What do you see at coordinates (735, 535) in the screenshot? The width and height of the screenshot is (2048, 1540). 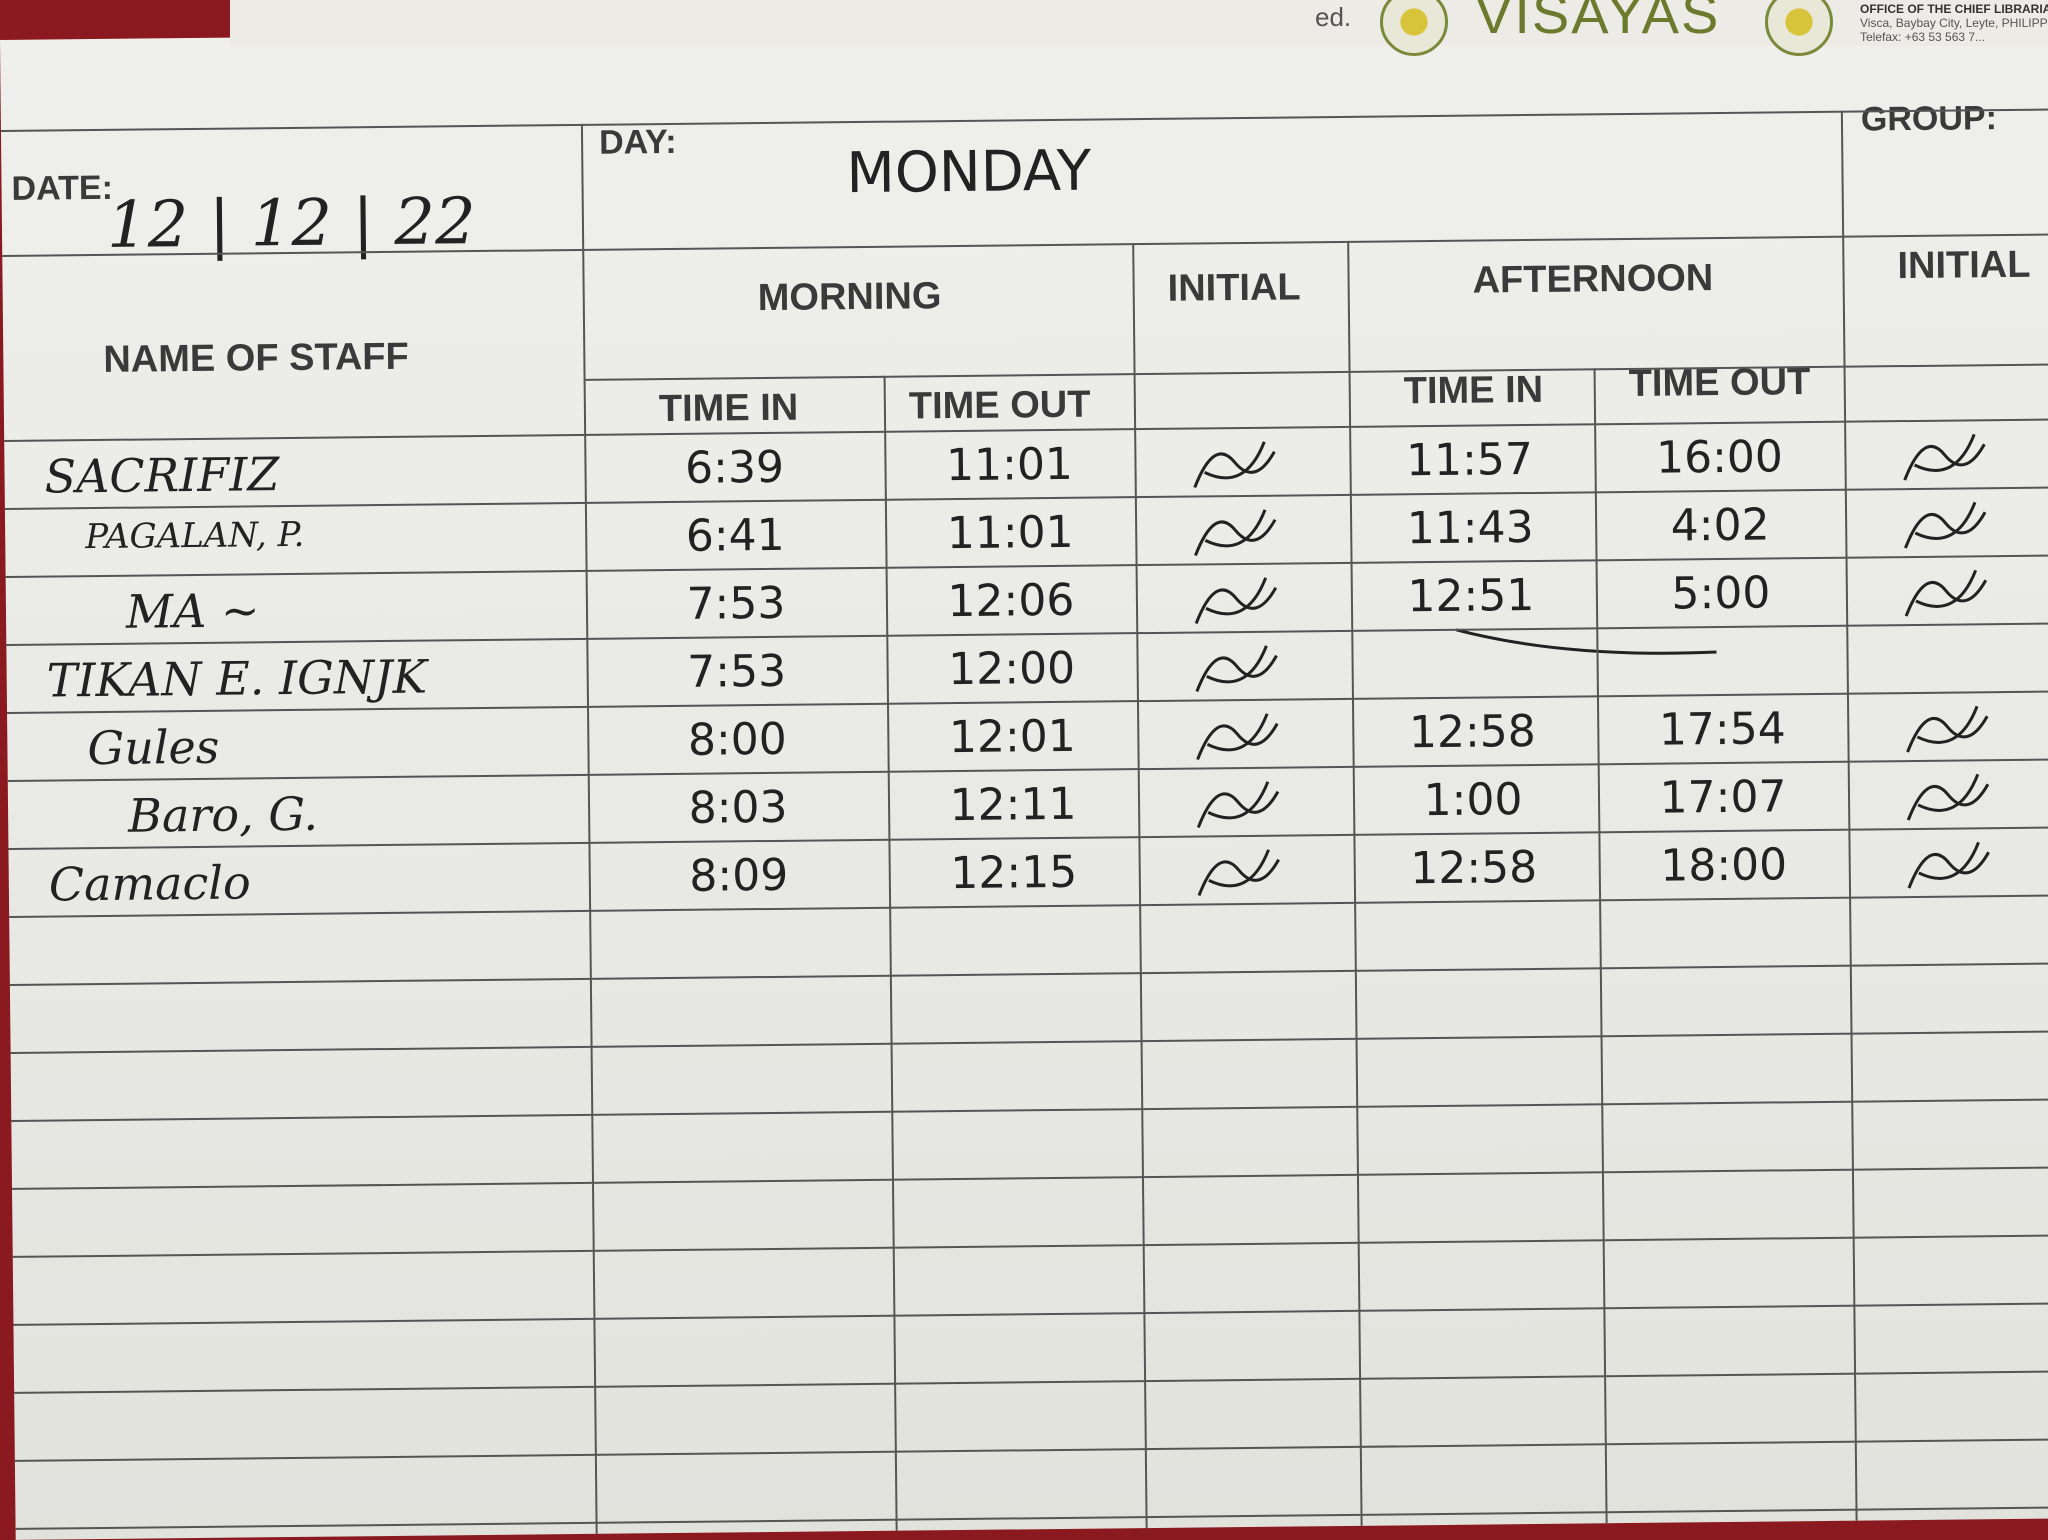 I see `time-am-in: 6:41` at bounding box center [735, 535].